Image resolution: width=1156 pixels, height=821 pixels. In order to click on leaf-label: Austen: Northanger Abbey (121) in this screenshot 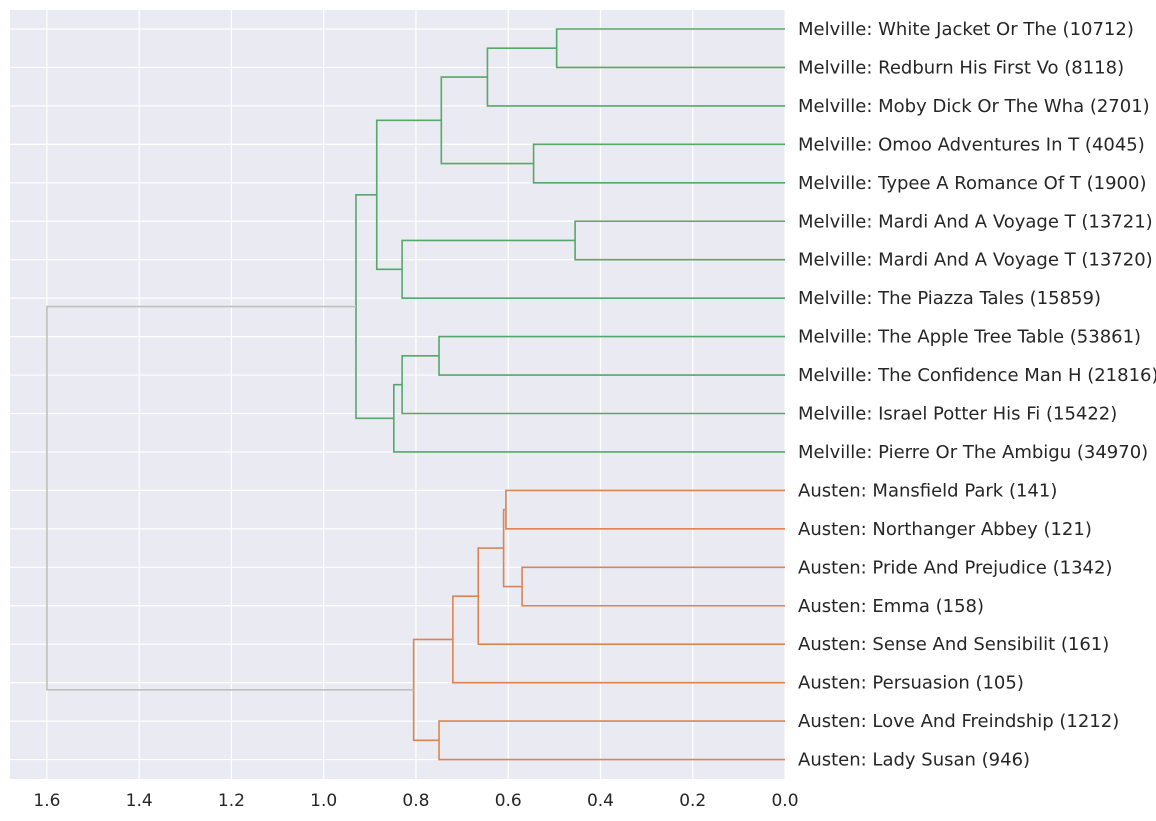, I will do `click(945, 529)`.